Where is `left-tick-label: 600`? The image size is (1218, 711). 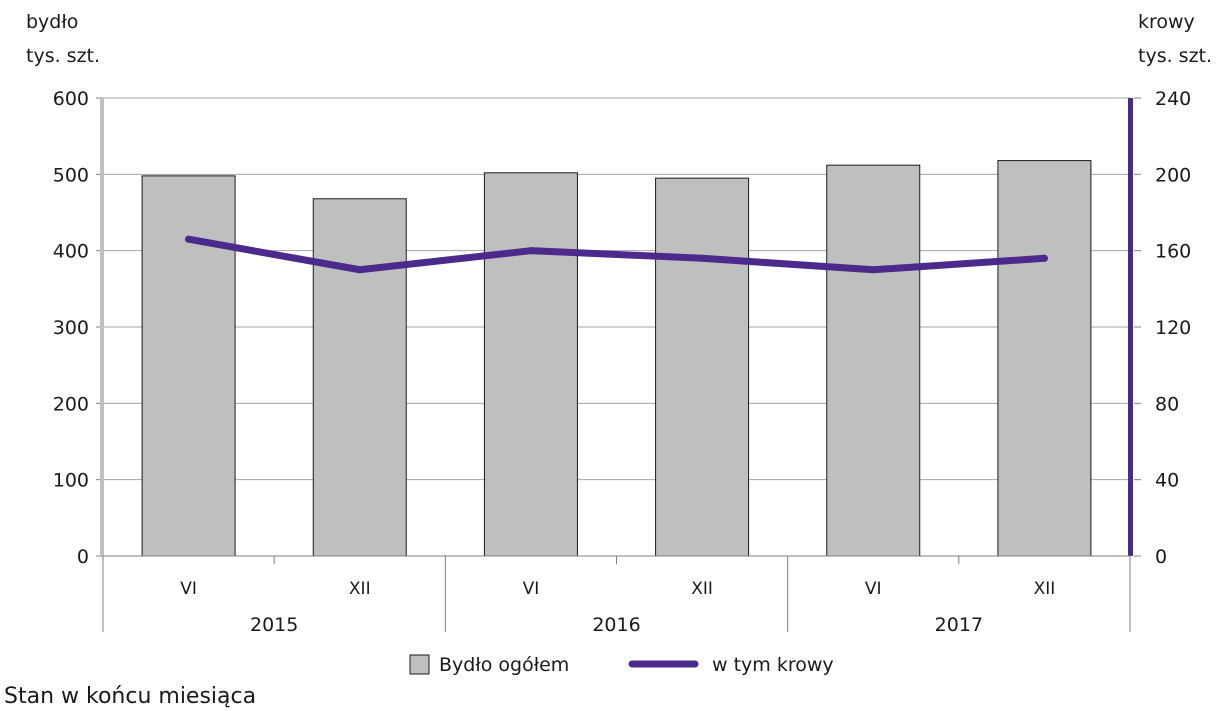
left-tick-label: 600 is located at coordinates (71, 99).